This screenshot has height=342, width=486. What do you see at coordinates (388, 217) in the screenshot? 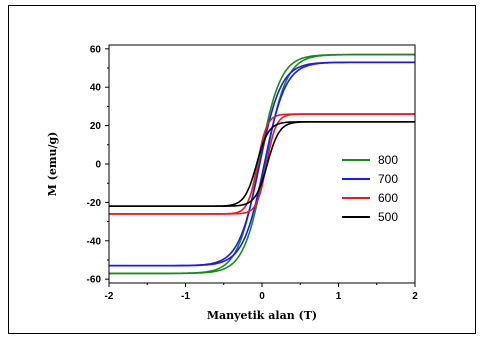
I see `legend-label-500: 500` at bounding box center [388, 217].